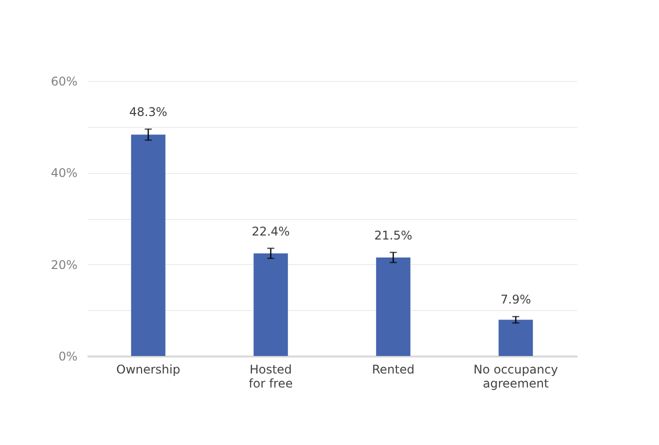 The height and width of the screenshot is (445, 659). Describe the element at coordinates (68, 357) in the screenshot. I see `y-tick-label: 0%` at that location.